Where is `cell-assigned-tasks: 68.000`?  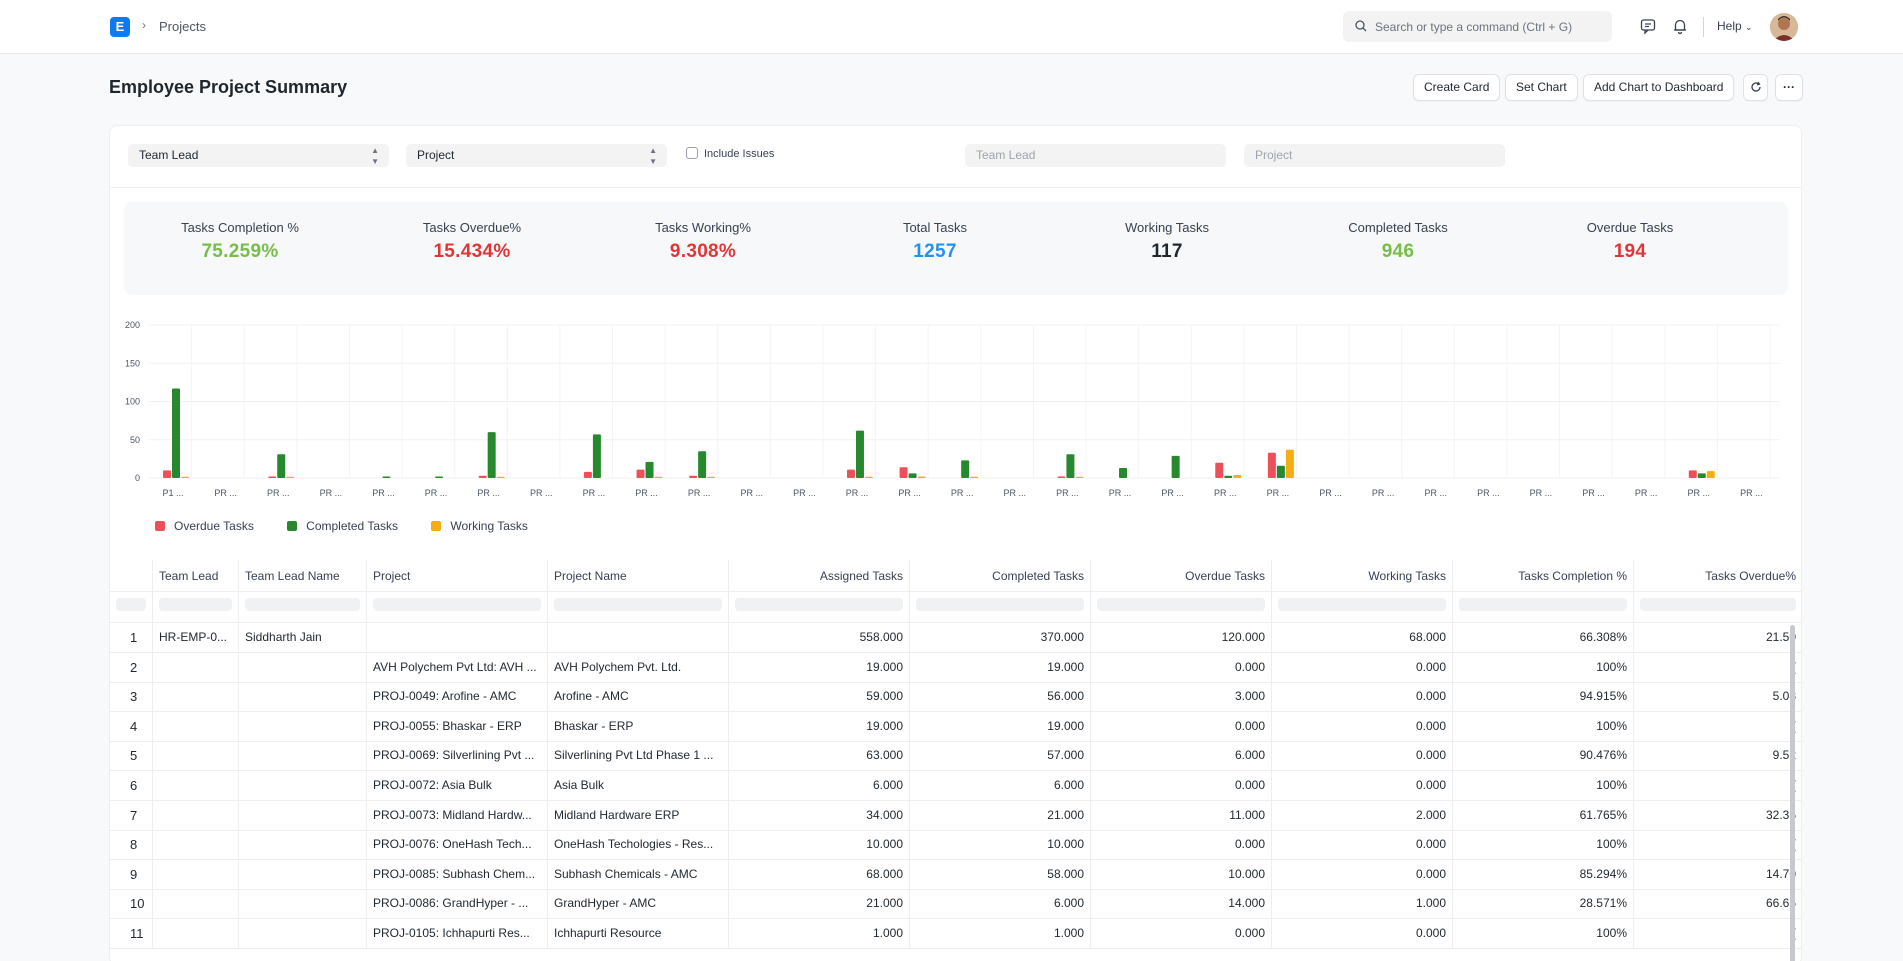
cell-assigned-tasks: 68.000 is located at coordinates (819, 874).